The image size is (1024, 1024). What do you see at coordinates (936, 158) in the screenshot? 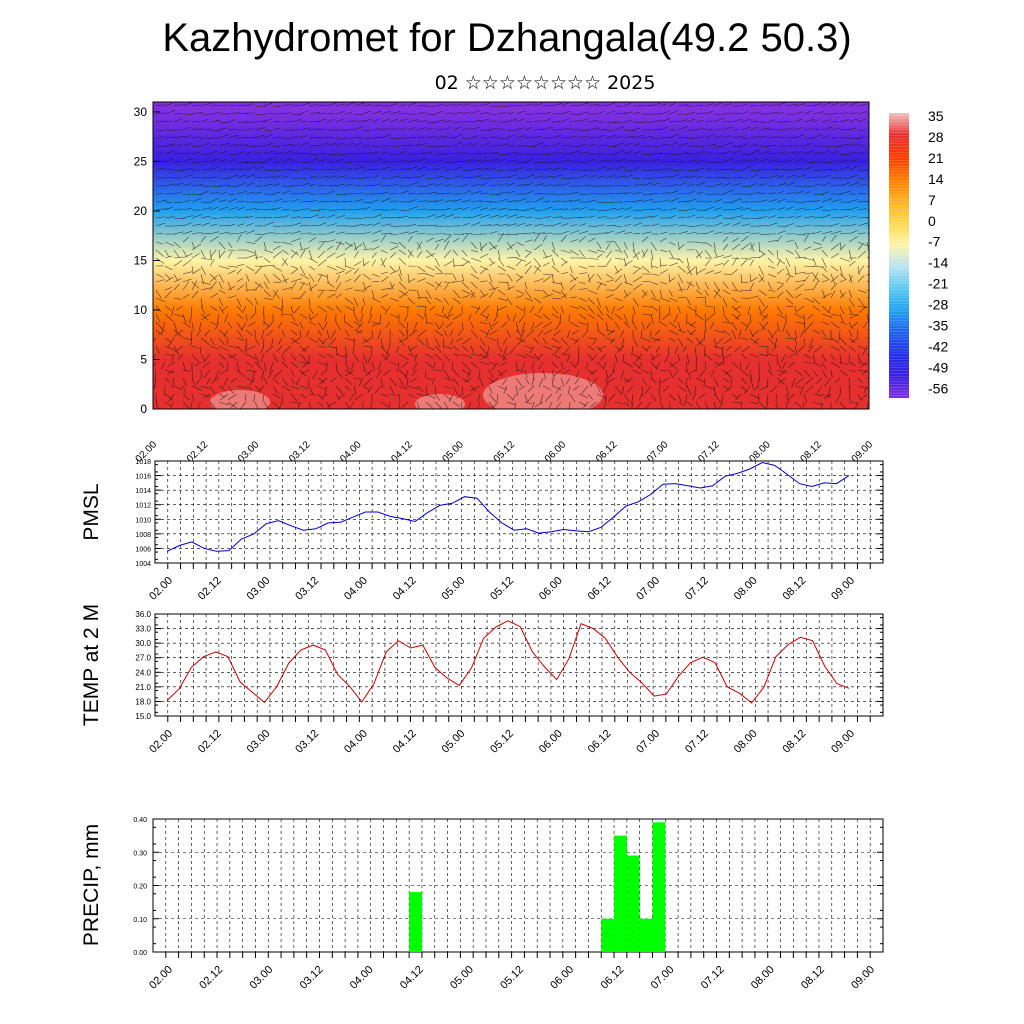
I see `colorbar-label: 21` at bounding box center [936, 158].